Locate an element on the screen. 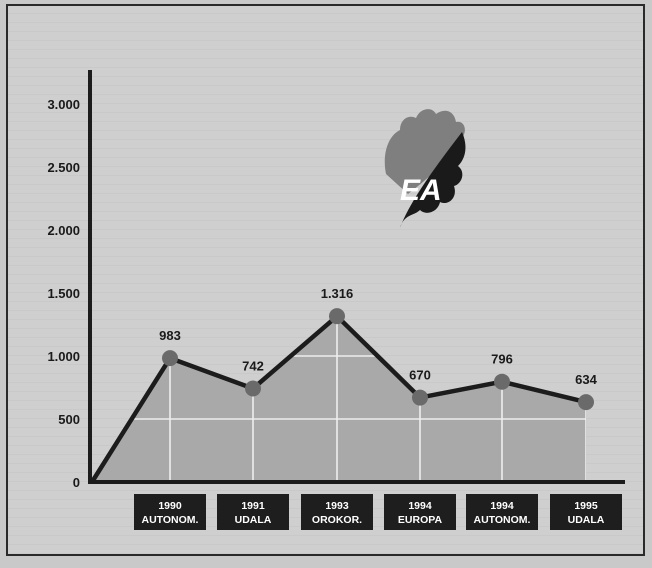 Image resolution: width=652 pixels, height=568 pixels. category-label: 1994 AUTONOM. is located at coordinates (502, 512).